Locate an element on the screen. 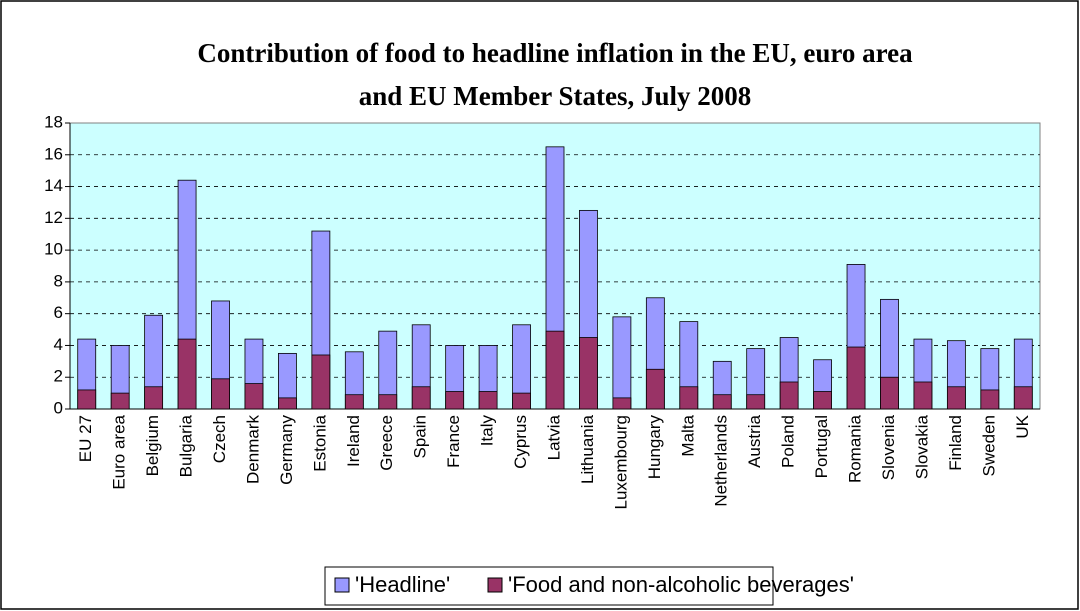 This screenshot has height=611, width=1080. x-tick-label: Cyprus is located at coordinates (520, 442).